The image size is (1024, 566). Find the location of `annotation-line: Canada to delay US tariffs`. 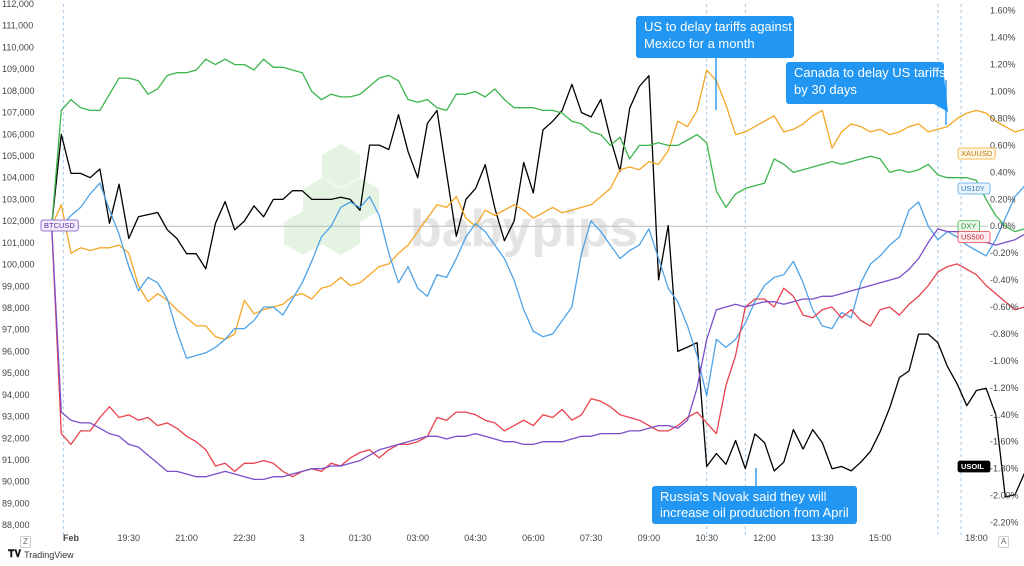

annotation-line: Canada to delay US tariffs is located at coordinates (870, 72).